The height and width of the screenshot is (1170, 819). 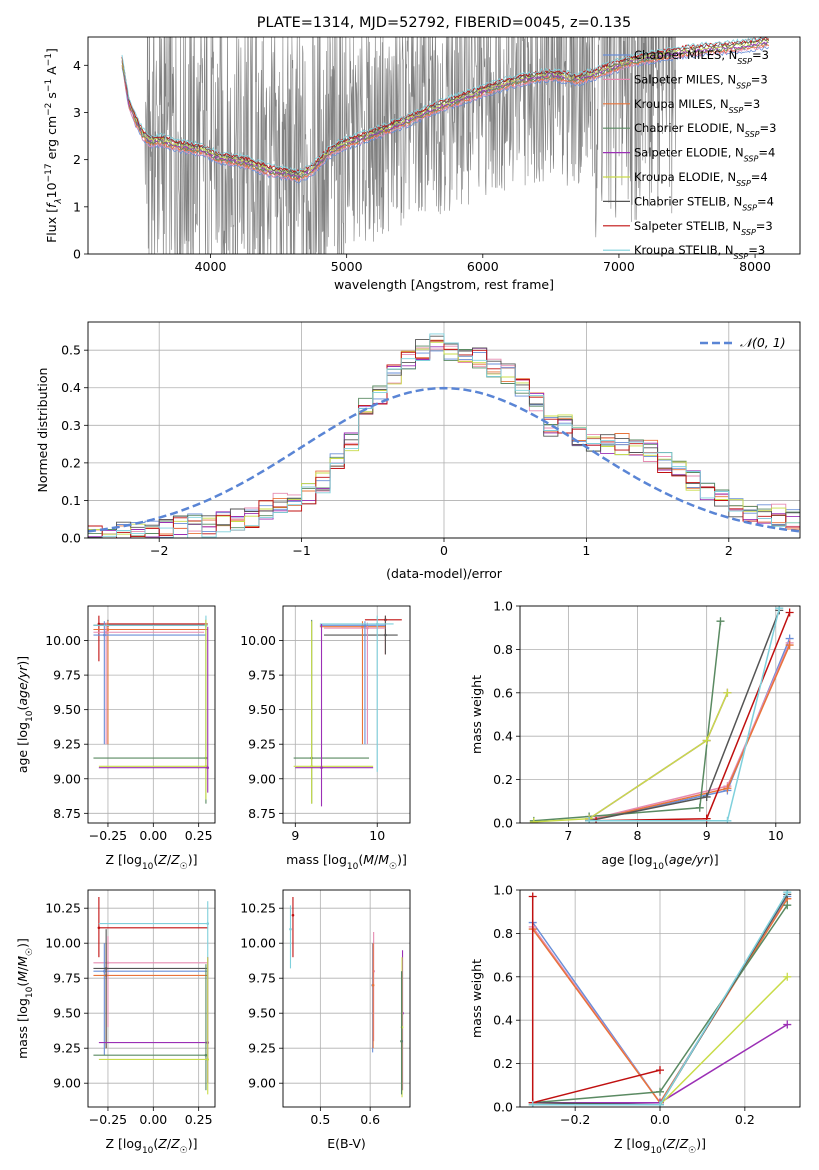 What do you see at coordinates (295, 835) in the screenshot?
I see `age-vs-mass-xtick-label: 9` at bounding box center [295, 835].